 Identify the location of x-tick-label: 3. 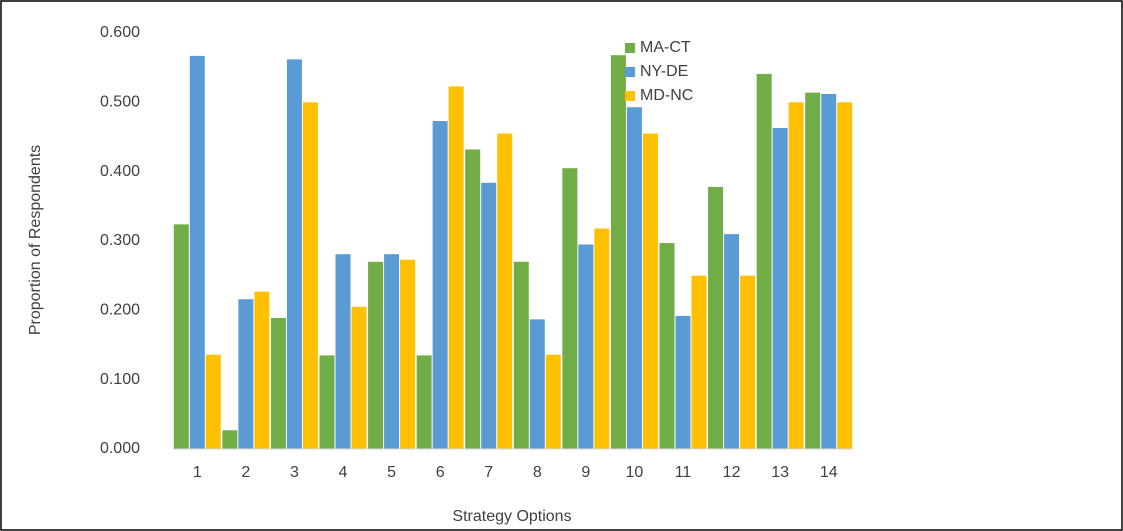
(294, 472).